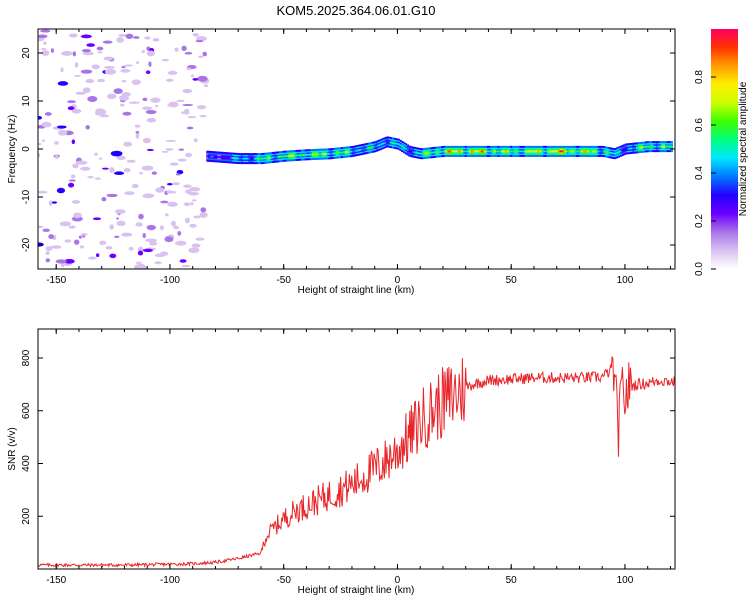 This screenshot has height=600, width=750. Describe the element at coordinates (724, 149) in the screenshot. I see `colorbar-gradient` at that location.